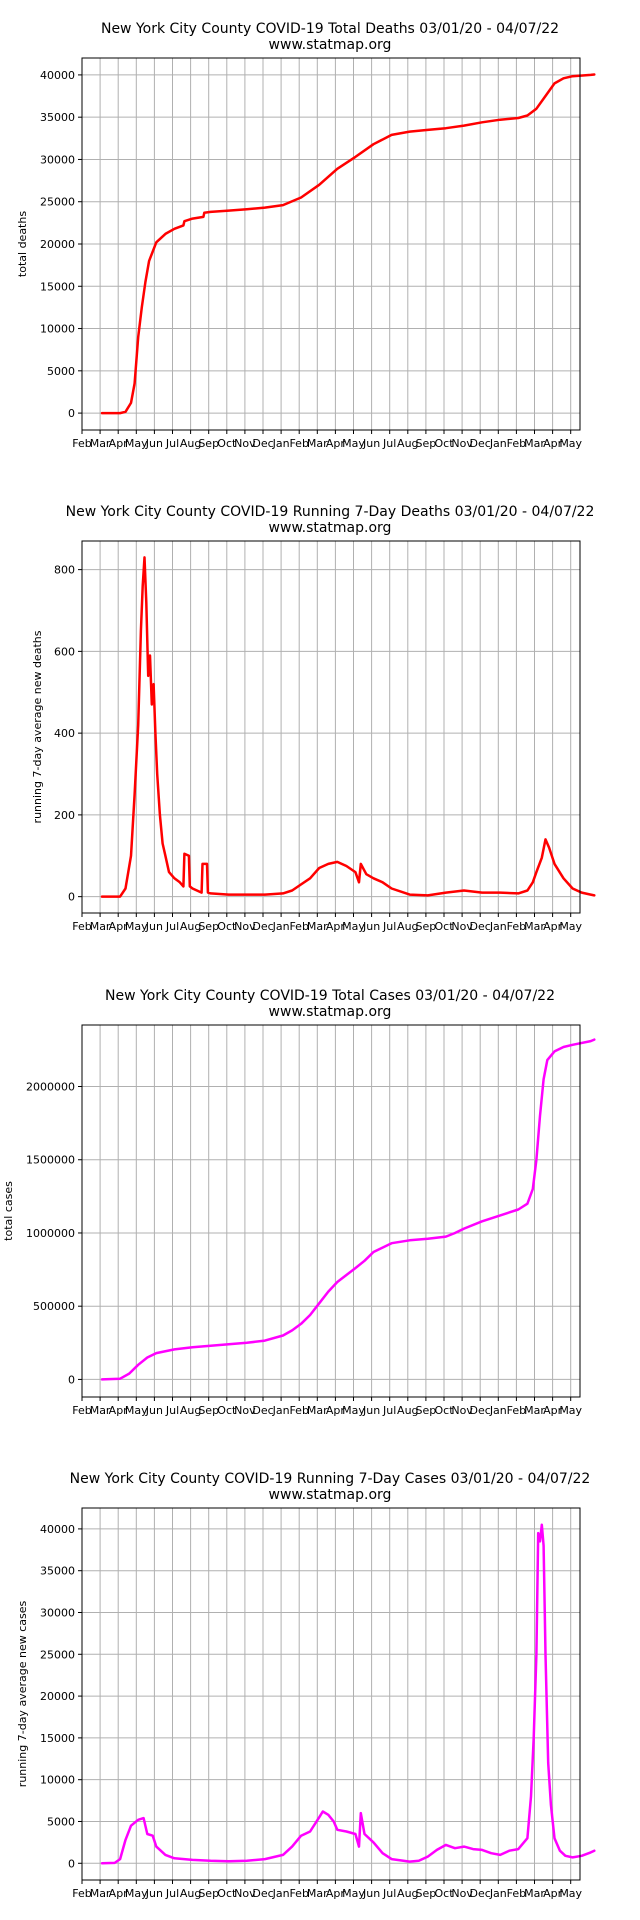 The height and width of the screenshot is (1920, 640). I want to click on y-tick-label: 500000, so click(54, 1306).